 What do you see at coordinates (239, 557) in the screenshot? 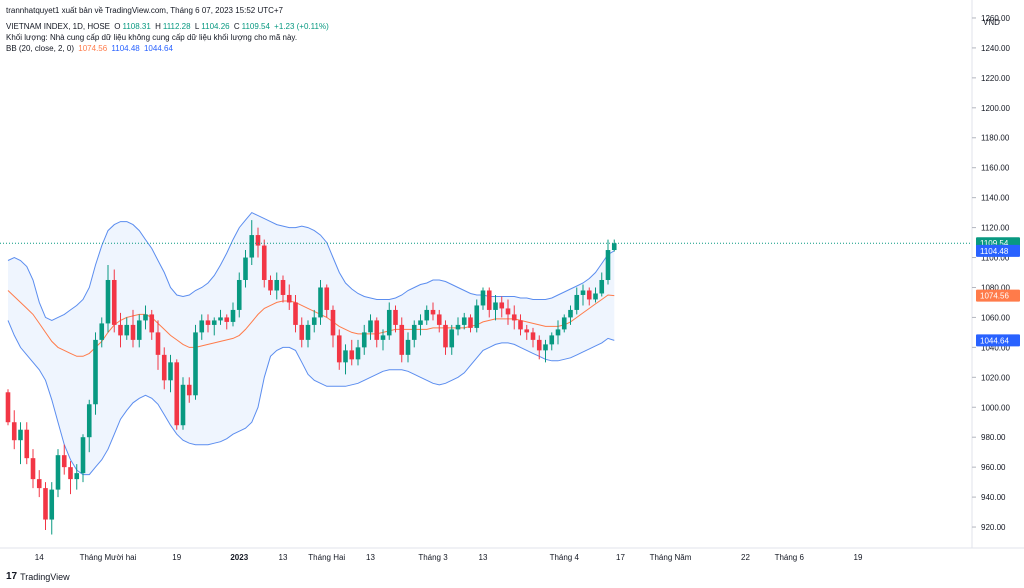
I see `x-tick-label: 2023` at bounding box center [239, 557].